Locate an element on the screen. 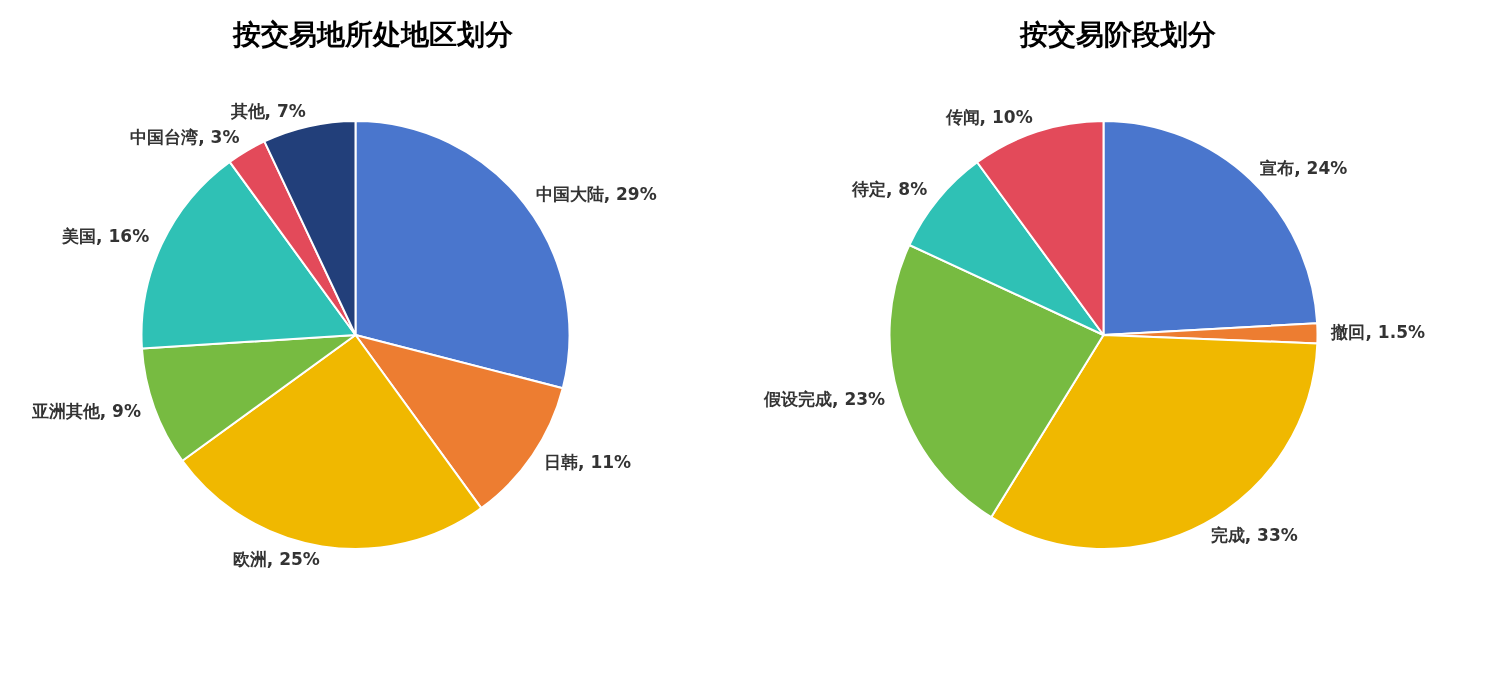 This screenshot has height=694, width=1490. slice-label: 待定, 8% is located at coordinates (889, 188).